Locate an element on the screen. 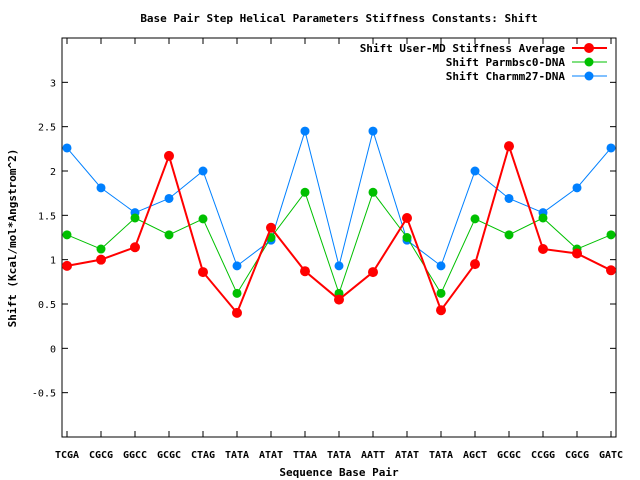 The height and width of the screenshot is (480, 640). x-tick-label: CTAG is located at coordinates (203, 455).